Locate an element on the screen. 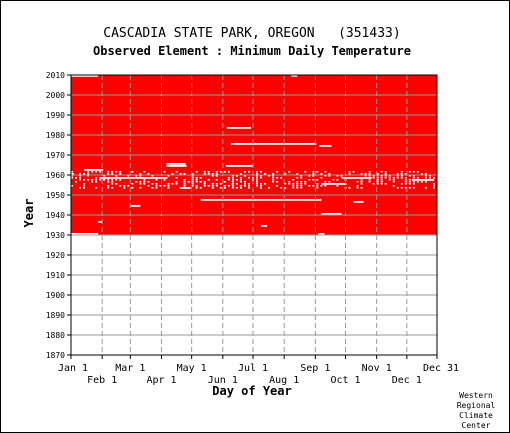 This screenshot has height=433, width=510. y-tick-label: 1950 is located at coordinates (55, 195).